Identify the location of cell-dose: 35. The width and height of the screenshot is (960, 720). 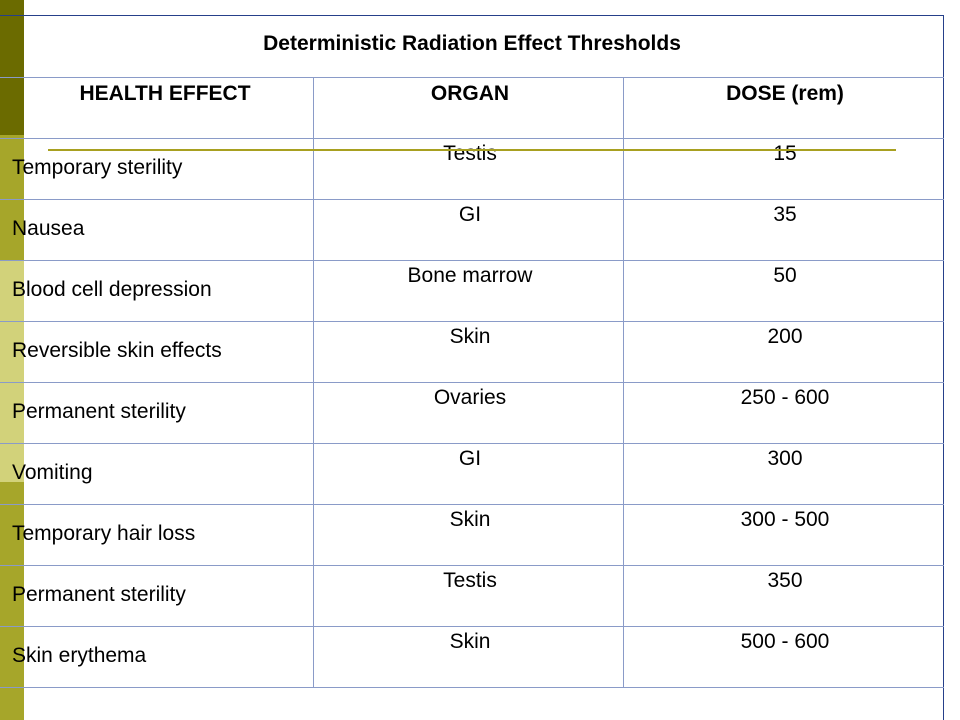
(785, 214).